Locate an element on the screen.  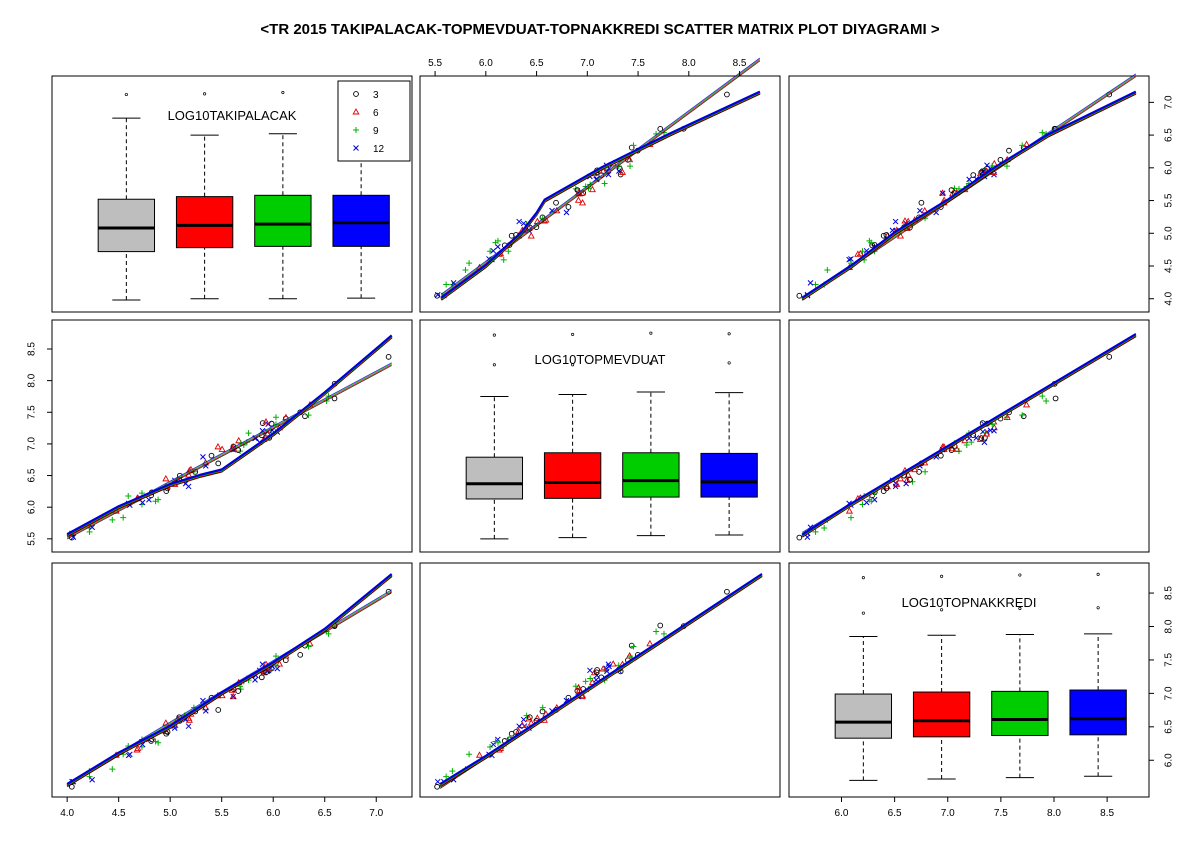
y-tick-label: 4.5 is located at coordinates (1169, 266).